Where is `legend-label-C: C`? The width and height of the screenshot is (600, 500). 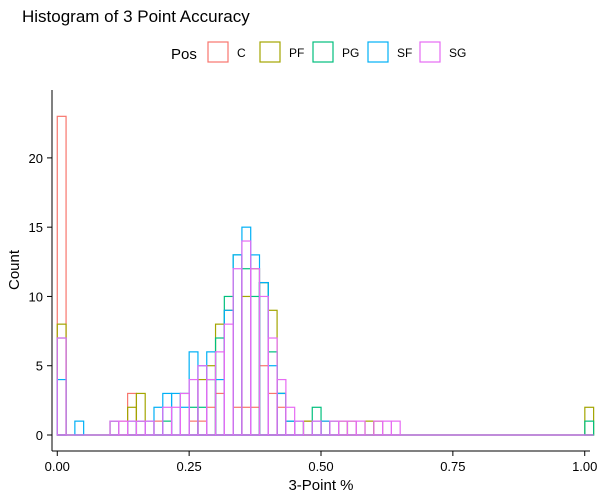 legend-label-C: C is located at coordinates (241, 53).